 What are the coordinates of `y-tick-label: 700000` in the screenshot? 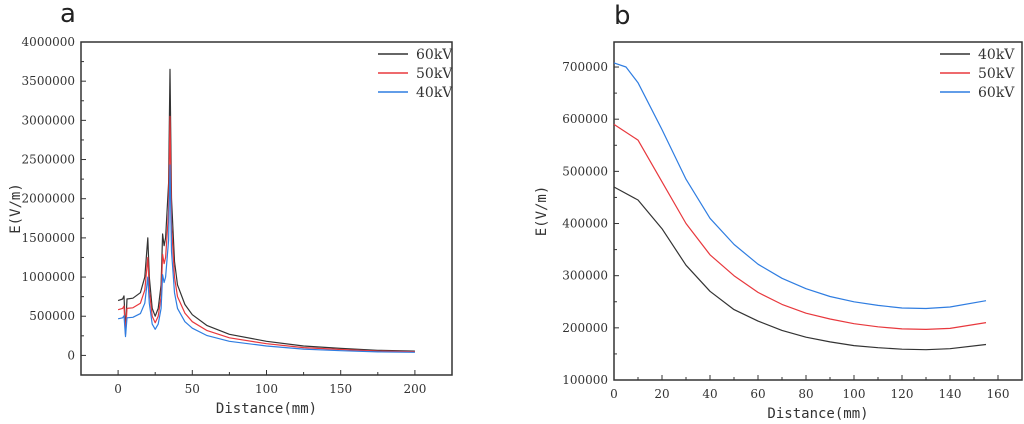 It's located at (585, 67).